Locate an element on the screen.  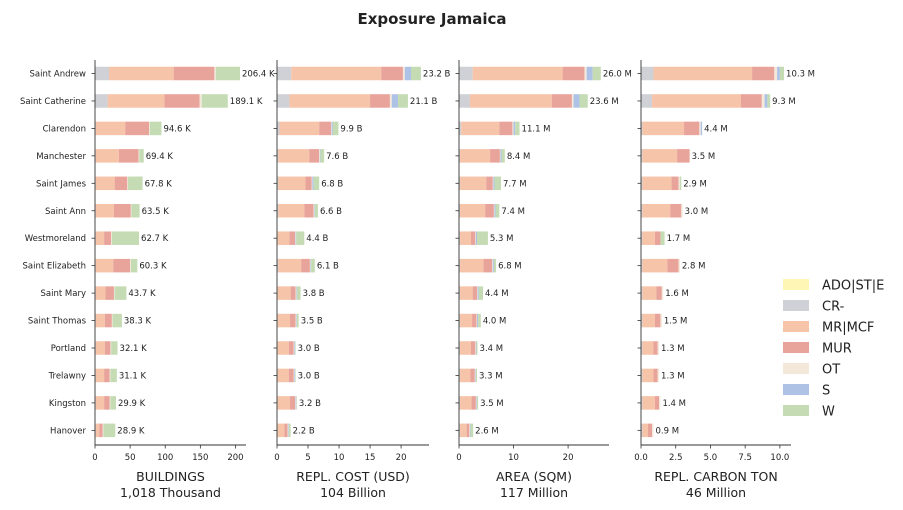
bar-saint-andrew-ot is located at coordinates (215, 73).